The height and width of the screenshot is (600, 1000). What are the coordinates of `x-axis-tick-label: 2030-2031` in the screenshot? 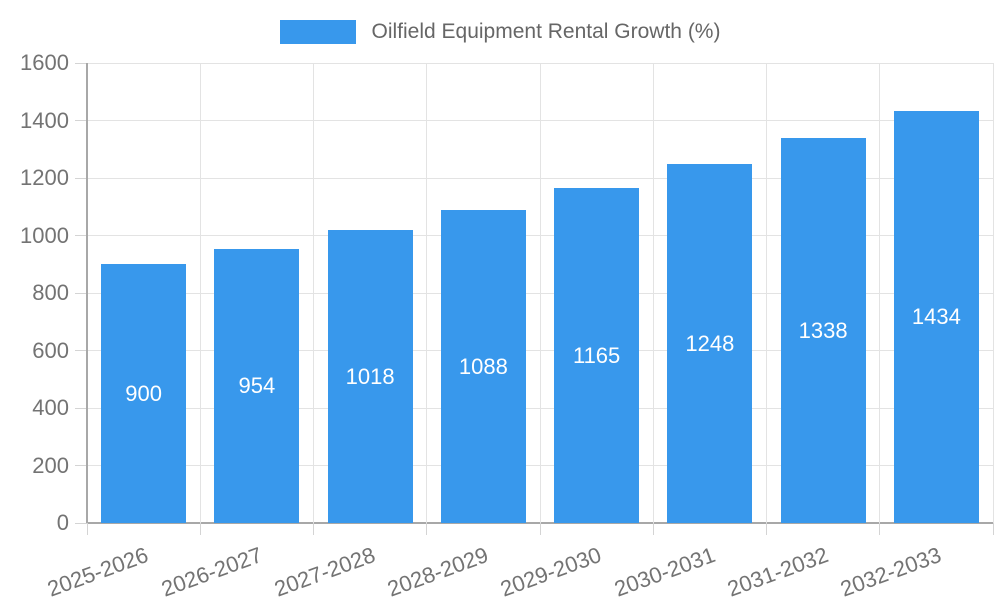 It's located at (664, 571).